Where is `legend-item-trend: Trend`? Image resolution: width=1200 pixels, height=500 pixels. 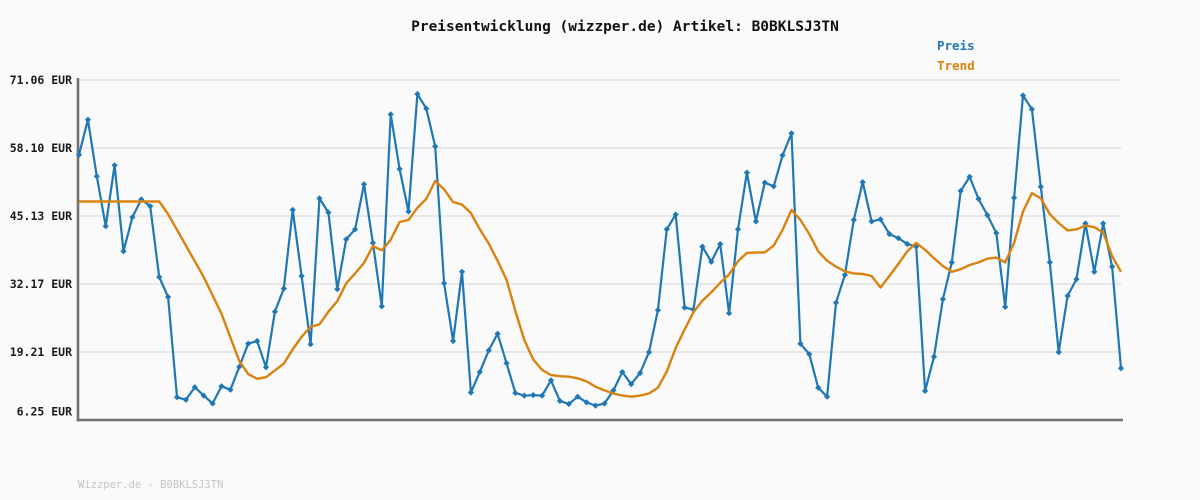 legend-item-trend: Trend is located at coordinates (956, 65).